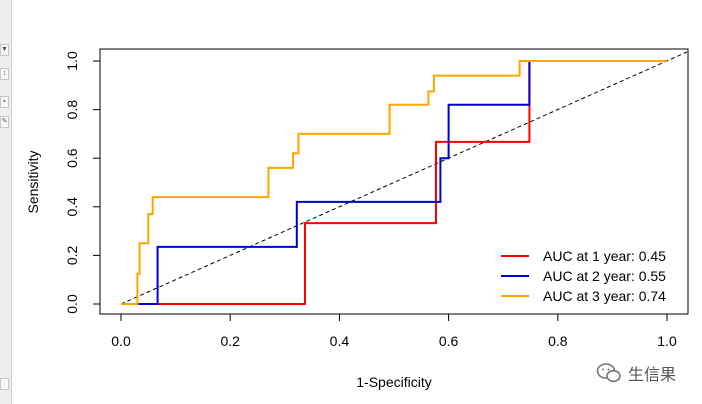 The image size is (702, 404). What do you see at coordinates (72, 304) in the screenshot?
I see `y-tick-label: 0.0` at bounding box center [72, 304].